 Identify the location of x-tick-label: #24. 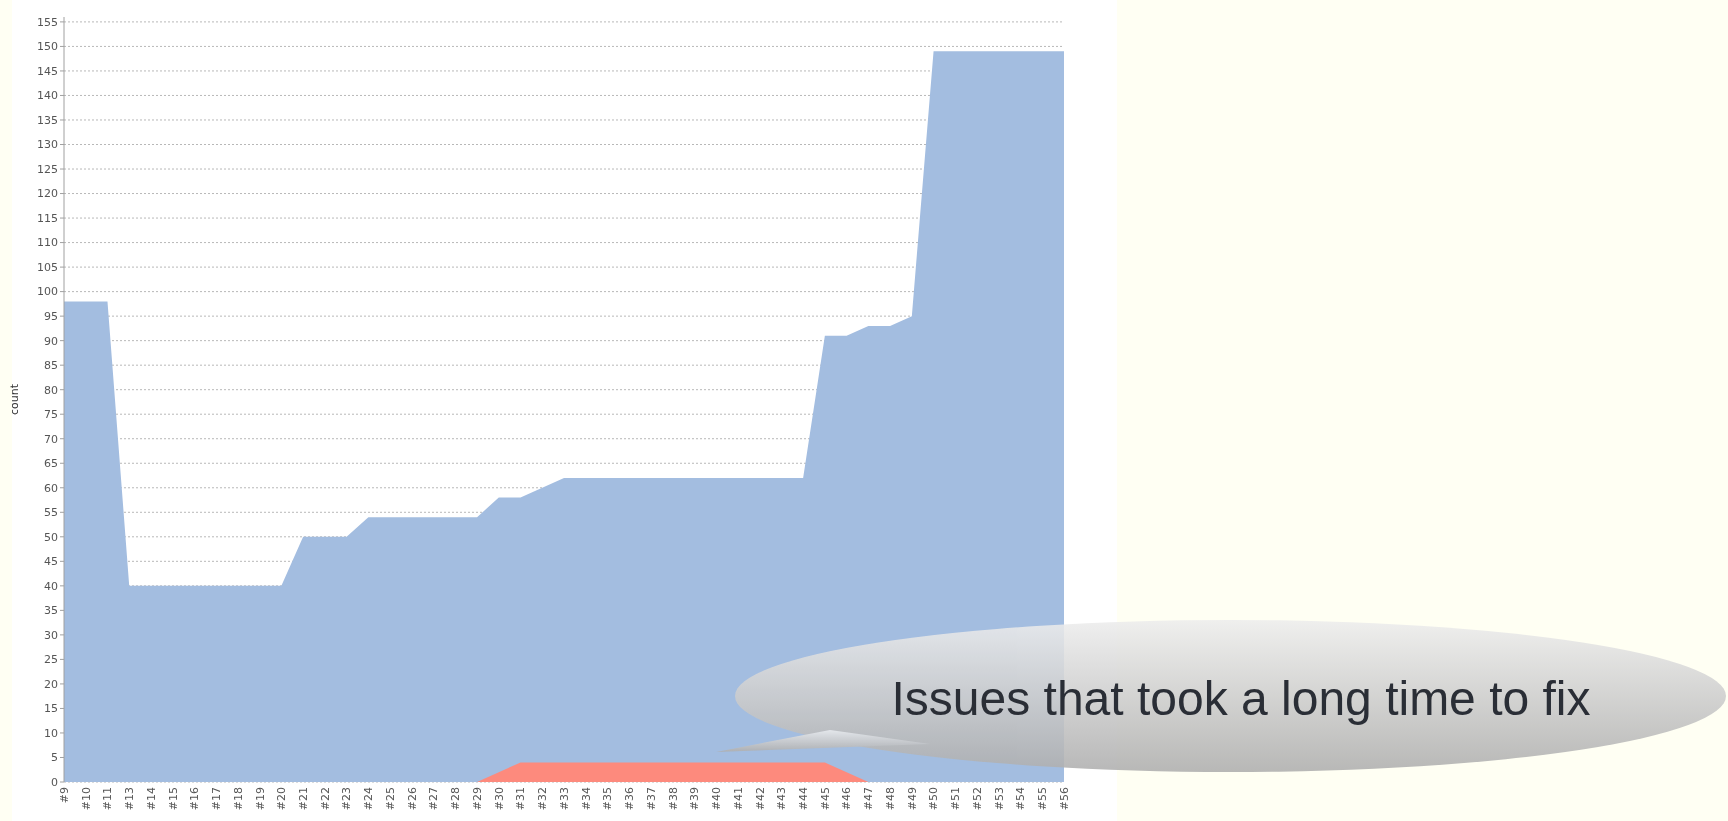
(369, 799).